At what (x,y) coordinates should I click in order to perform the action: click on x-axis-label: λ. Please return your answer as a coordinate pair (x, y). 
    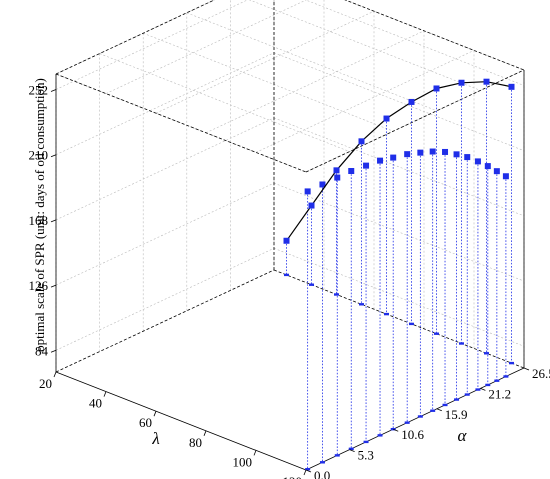
    Looking at the image, I should click on (155, 438).